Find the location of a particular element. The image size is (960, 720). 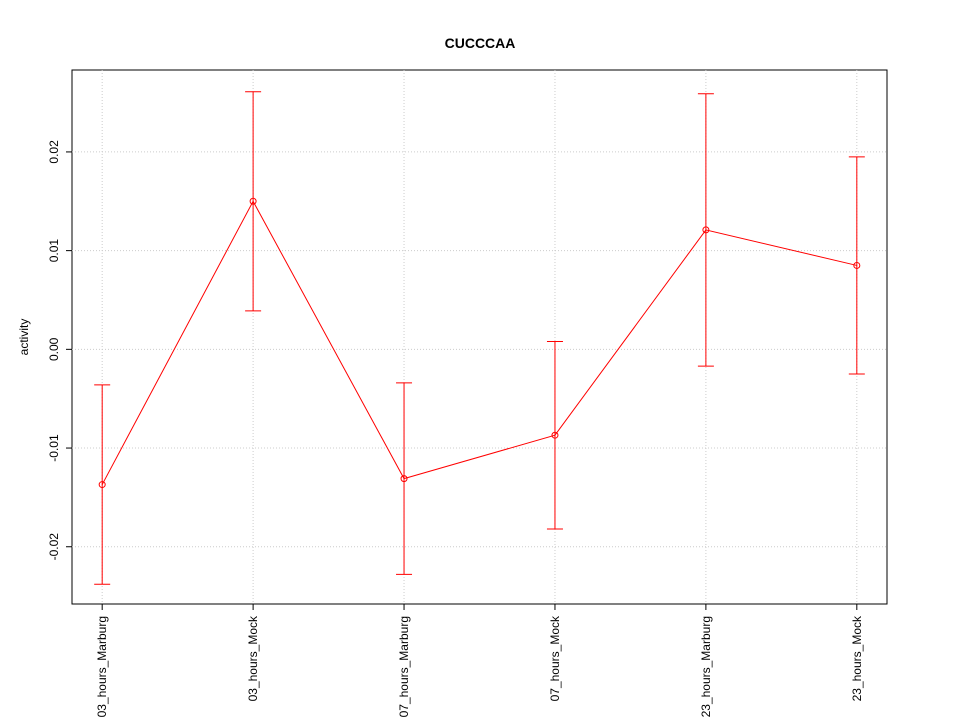

y-tick-label: -0.01 is located at coordinates (54, 448).